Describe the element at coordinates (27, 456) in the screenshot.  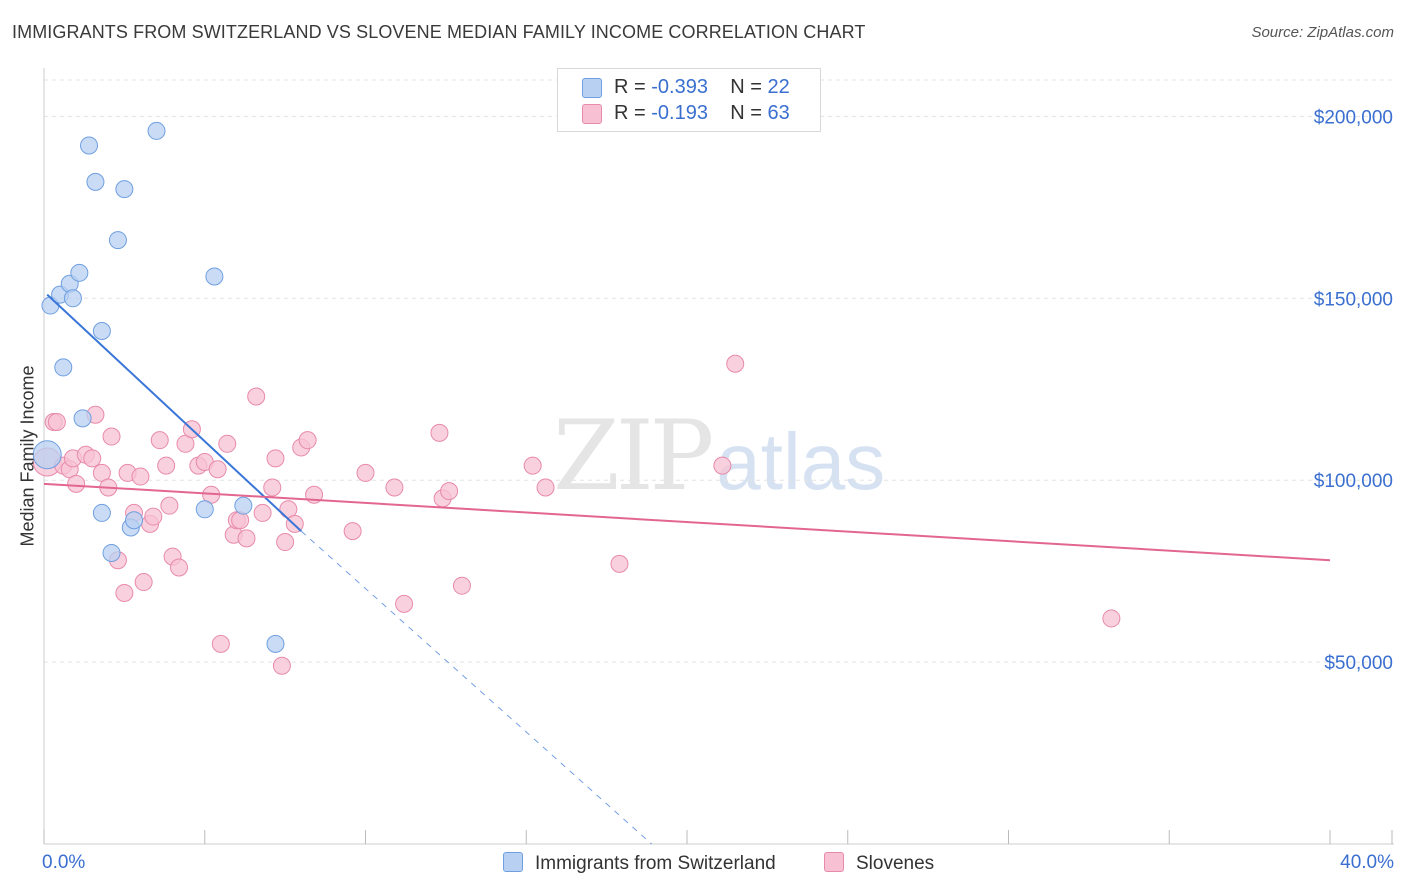
I see `y-axis-label: Median Family Income` at that location.